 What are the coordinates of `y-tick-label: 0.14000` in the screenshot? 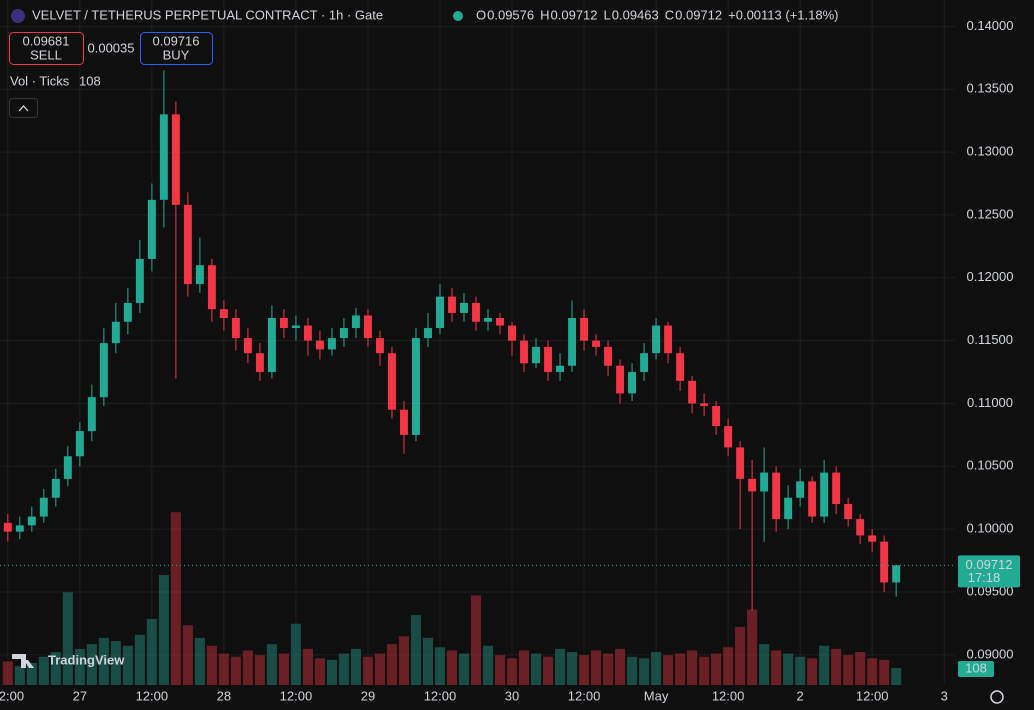 It's located at (990, 25).